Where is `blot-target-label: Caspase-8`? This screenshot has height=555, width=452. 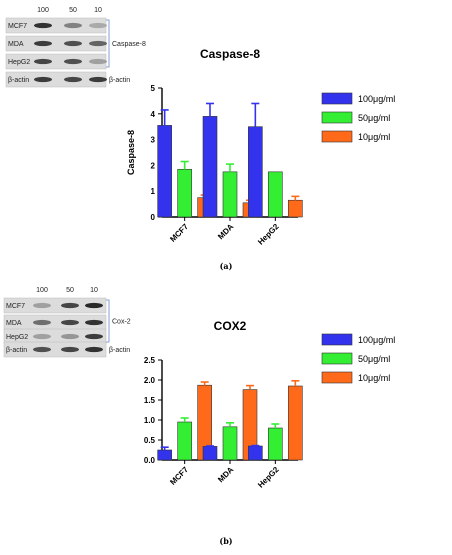
blot-target-label: Caspase-8 is located at coordinates (129, 44).